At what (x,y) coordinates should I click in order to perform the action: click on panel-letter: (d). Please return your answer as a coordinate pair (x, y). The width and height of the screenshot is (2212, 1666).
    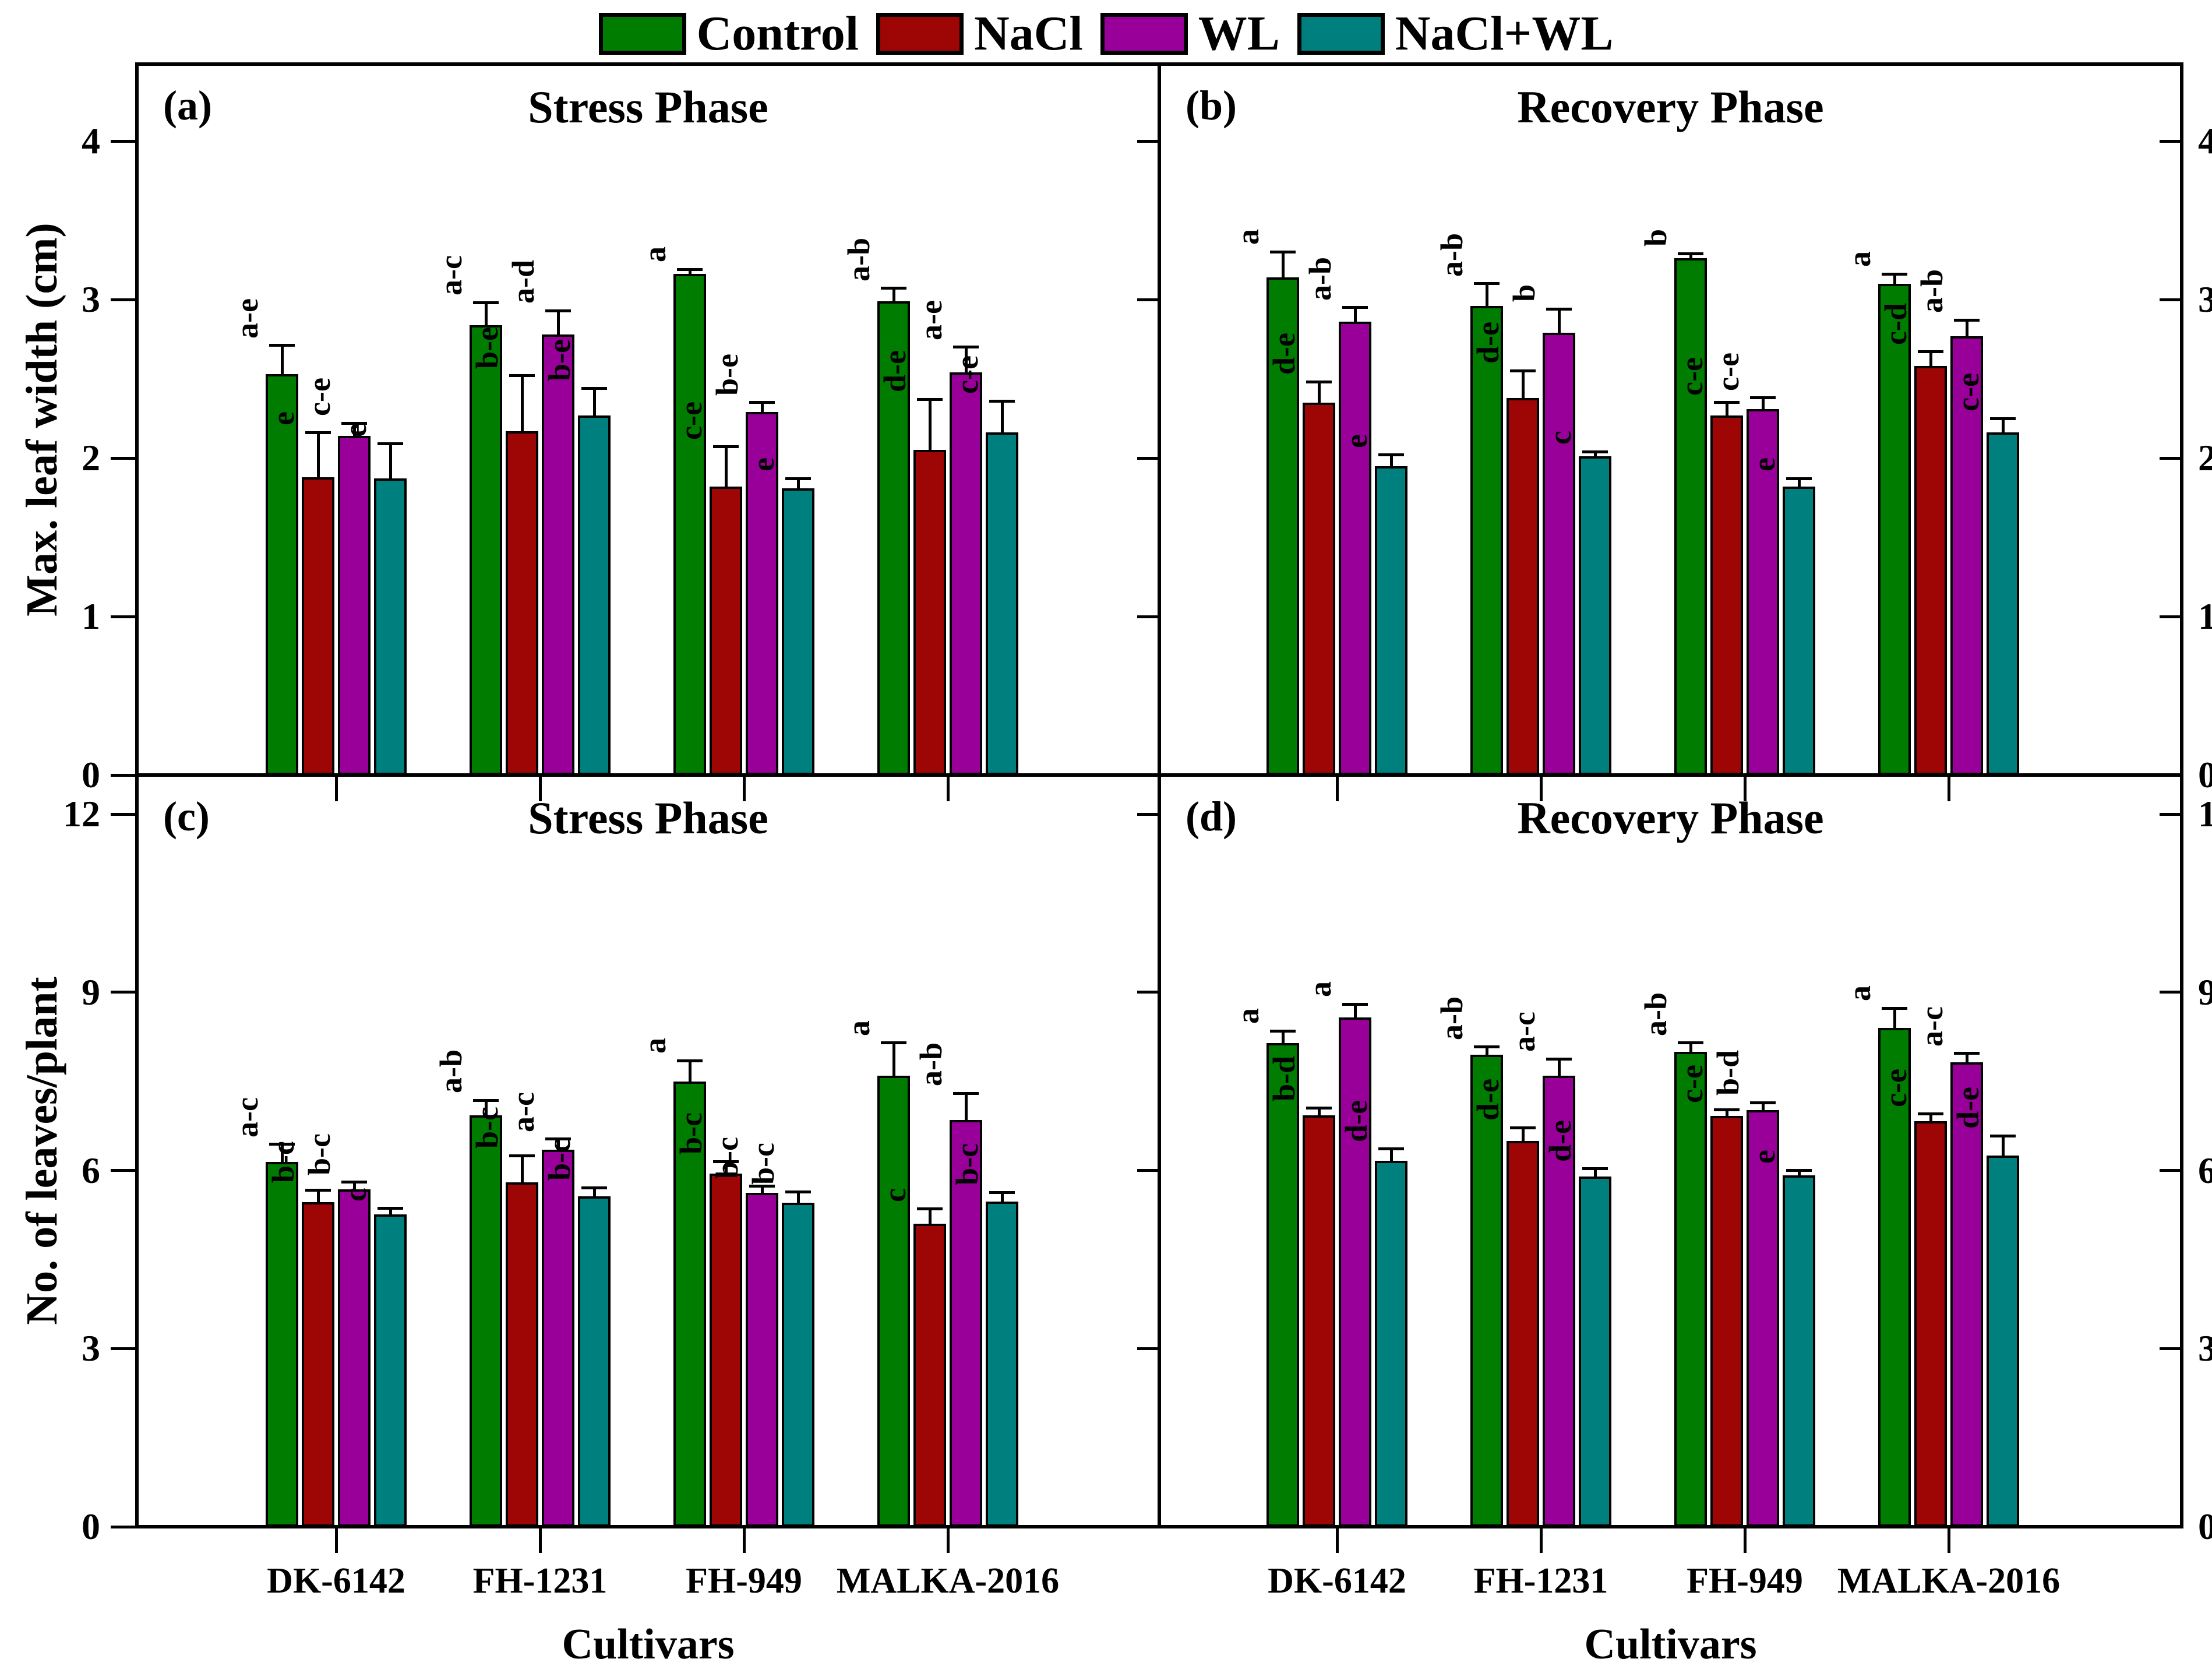
    Looking at the image, I should click on (1211, 817).